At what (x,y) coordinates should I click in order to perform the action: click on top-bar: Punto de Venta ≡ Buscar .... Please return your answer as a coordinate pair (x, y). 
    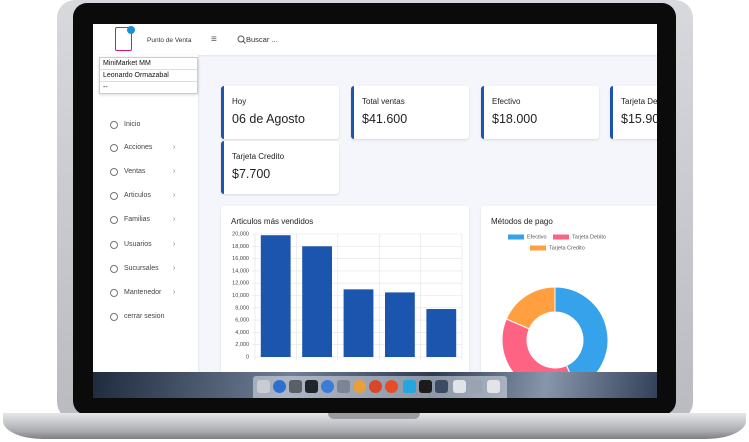
    Looking at the image, I should click on (375, 39).